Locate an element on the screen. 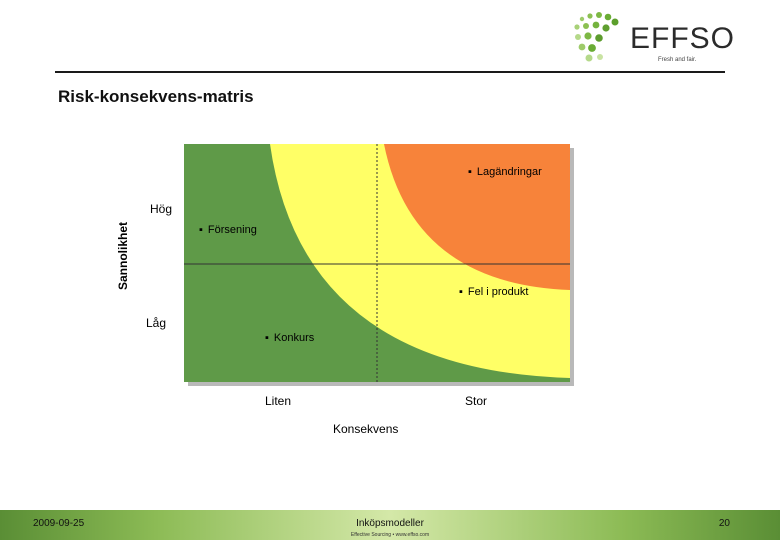 This screenshot has width=780, height=540. logo-tagline: Fresh and fair. is located at coordinates (677, 60).